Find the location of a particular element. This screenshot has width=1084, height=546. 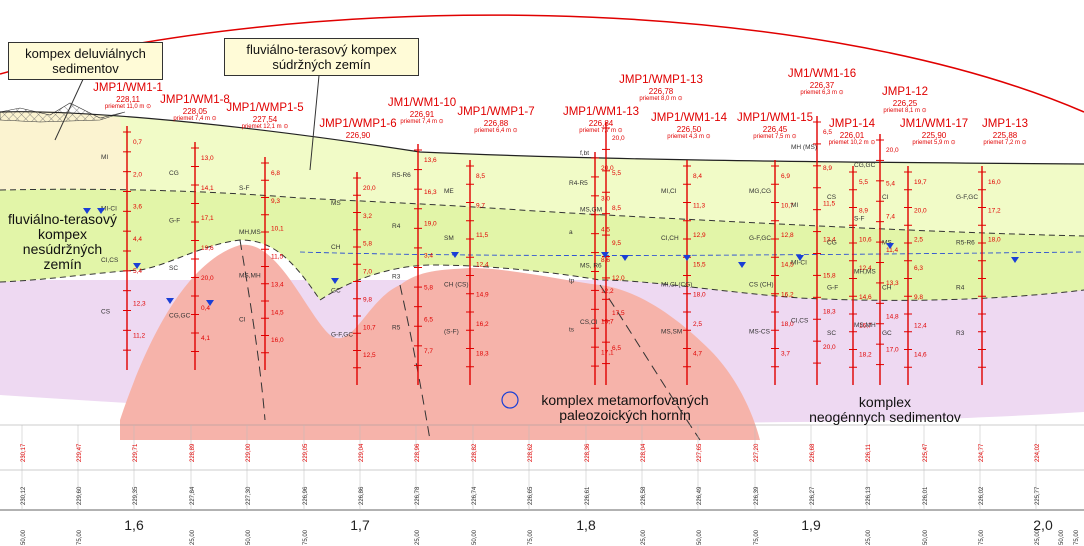

depth-value: 17,2 is located at coordinates (994, 211).